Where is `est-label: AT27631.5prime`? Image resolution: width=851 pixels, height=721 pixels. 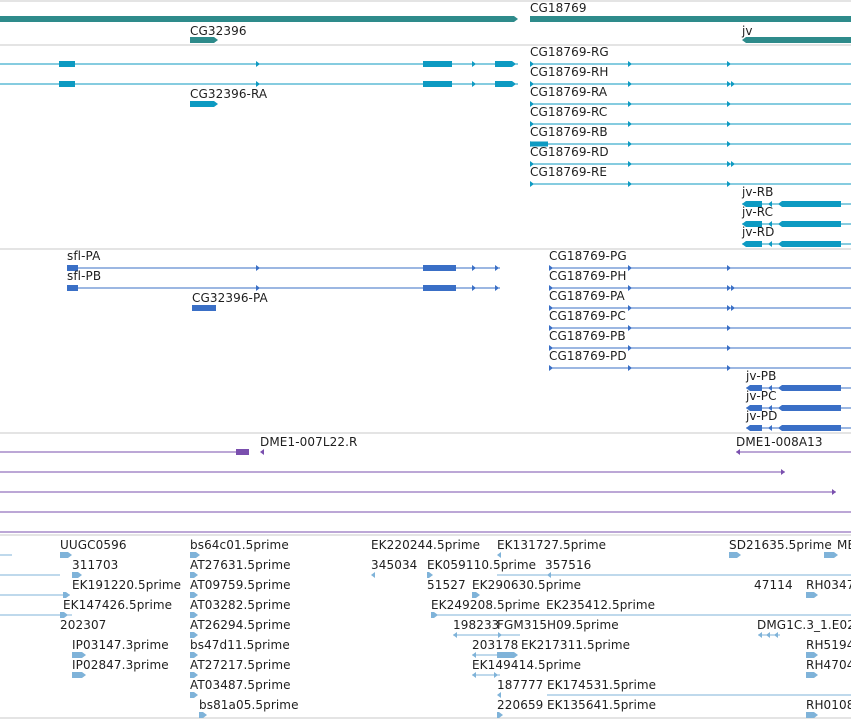 est-label: AT27631.5prime is located at coordinates (240, 565).